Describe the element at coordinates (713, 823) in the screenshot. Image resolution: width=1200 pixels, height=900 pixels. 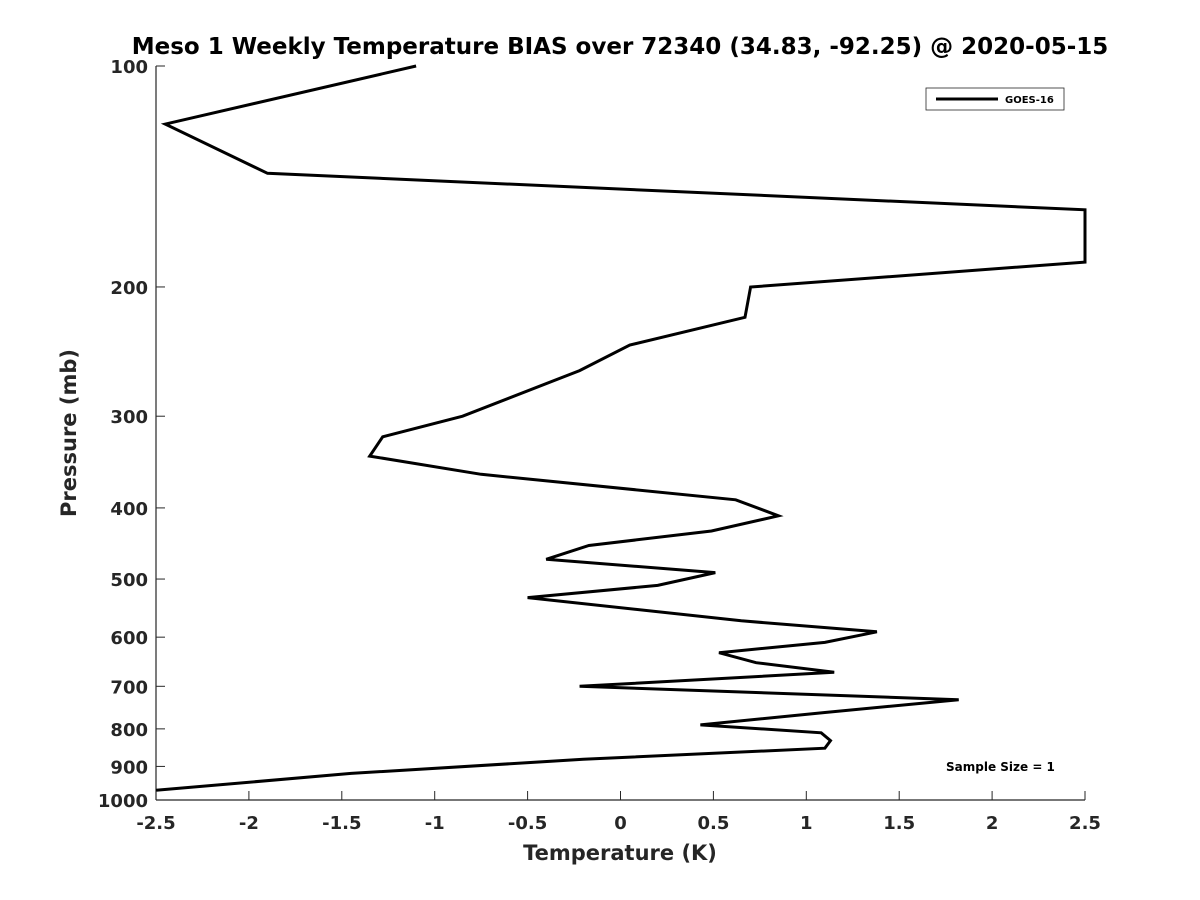
I see `x-tick-label: 0.5` at that location.